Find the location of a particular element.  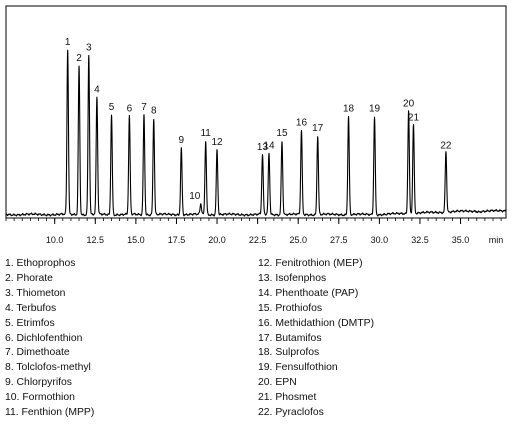

peak-label: 15 is located at coordinates (282, 133).